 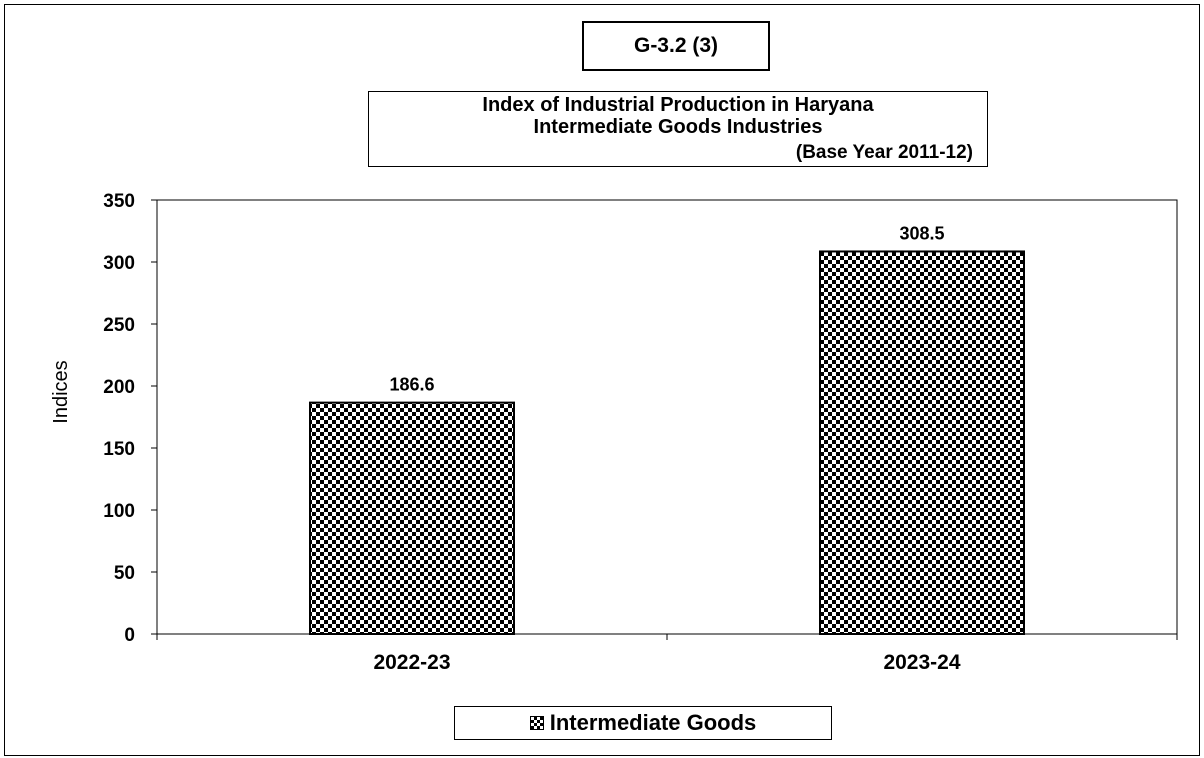 What do you see at coordinates (119, 387) in the screenshot?
I see `y-tick-label: 200` at bounding box center [119, 387].